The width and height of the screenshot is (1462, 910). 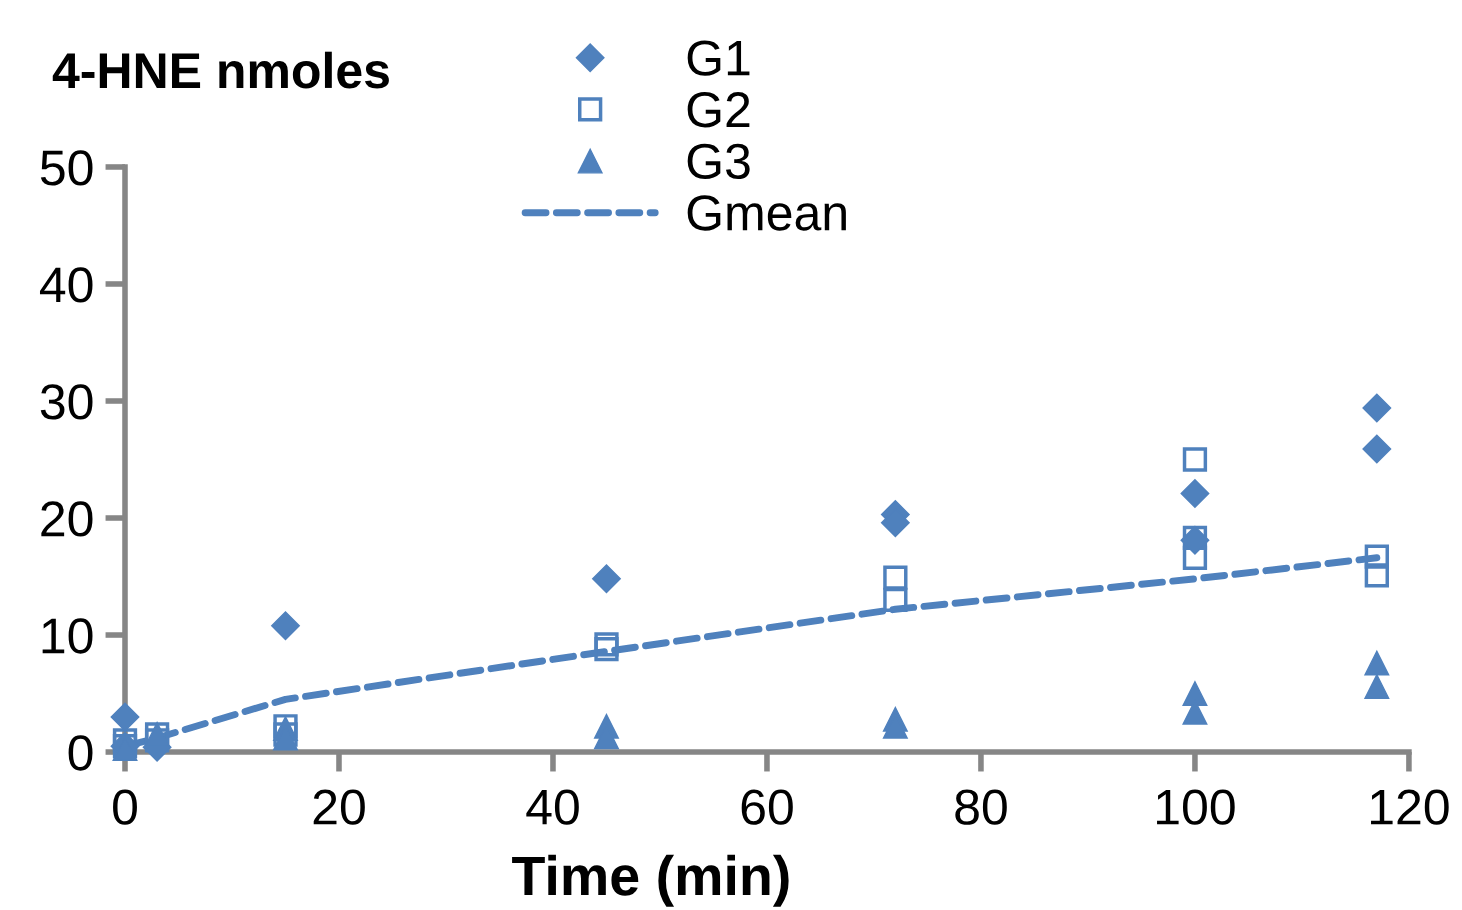 What do you see at coordinates (650, 880) in the screenshot?
I see `x-axis-title: Time (min)` at bounding box center [650, 880].